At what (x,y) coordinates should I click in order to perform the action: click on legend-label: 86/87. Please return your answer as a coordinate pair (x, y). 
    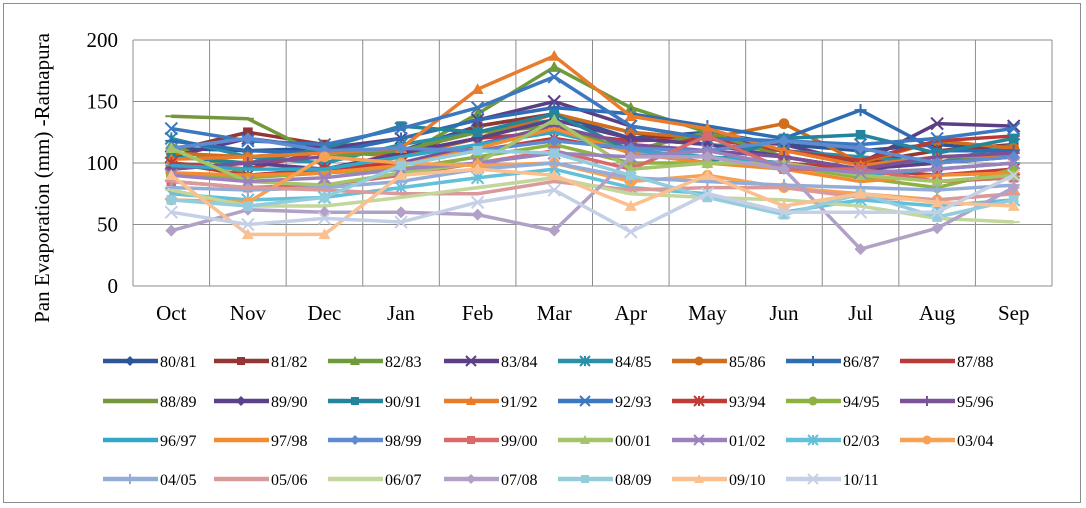
    Looking at the image, I should click on (861, 362).